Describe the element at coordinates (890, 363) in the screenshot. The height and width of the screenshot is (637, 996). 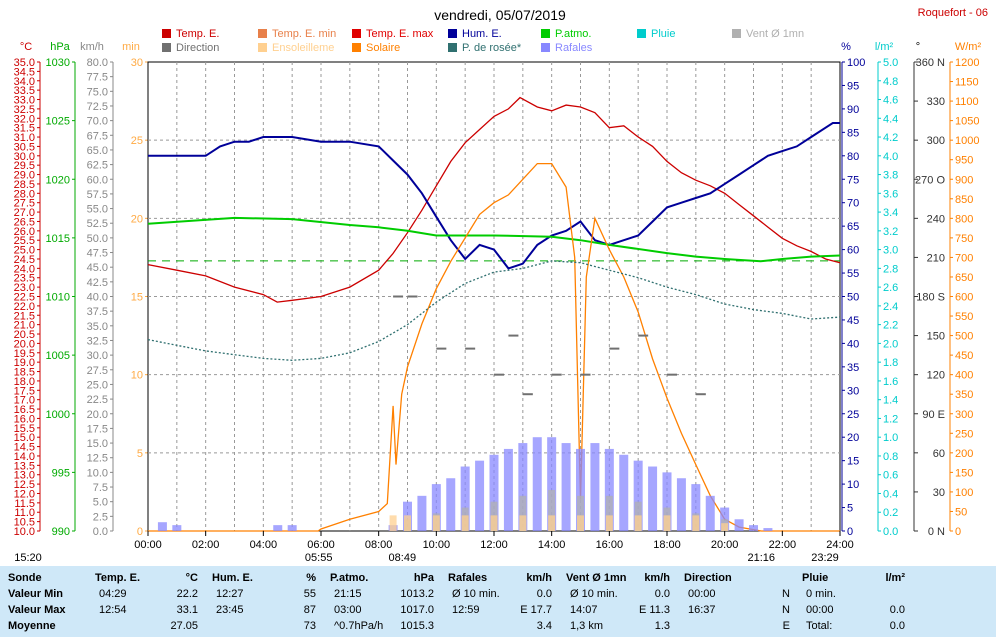
I see `axis-tick-label: 1.8` at that location.